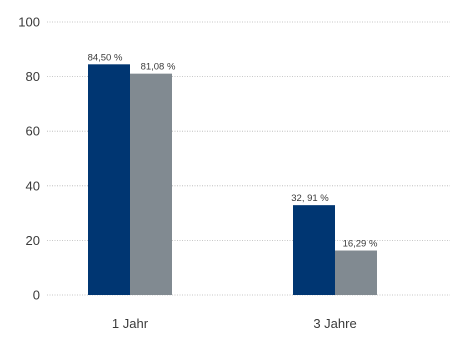 Image resolution: width=464 pixels, height=338 pixels. What do you see at coordinates (105, 57) in the screenshot?
I see `data-label-series1-cat1: 84,50 %` at bounding box center [105, 57].